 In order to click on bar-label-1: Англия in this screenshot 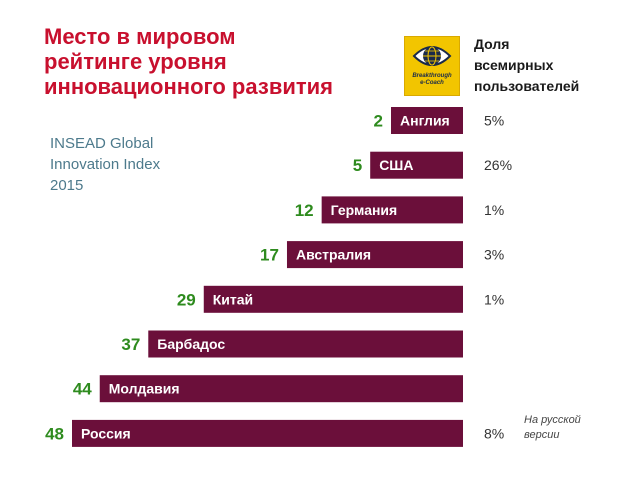, I will do `click(425, 121)`.